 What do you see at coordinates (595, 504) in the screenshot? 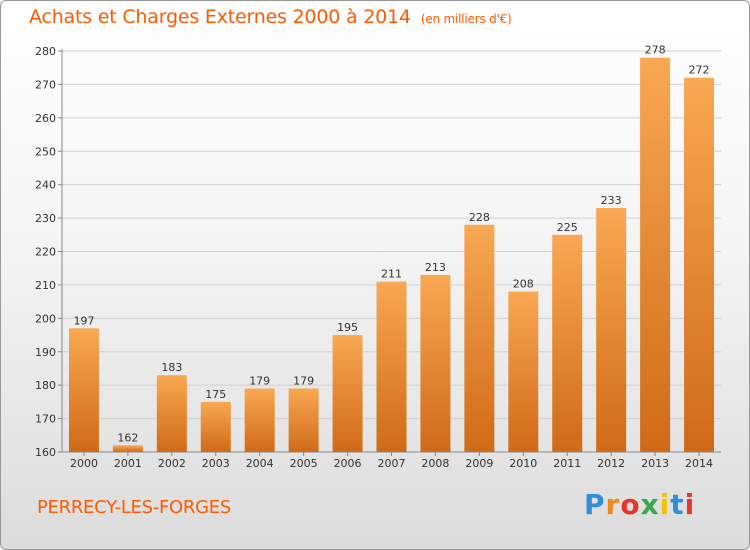
I see `logo-letter: P` at bounding box center [595, 504].